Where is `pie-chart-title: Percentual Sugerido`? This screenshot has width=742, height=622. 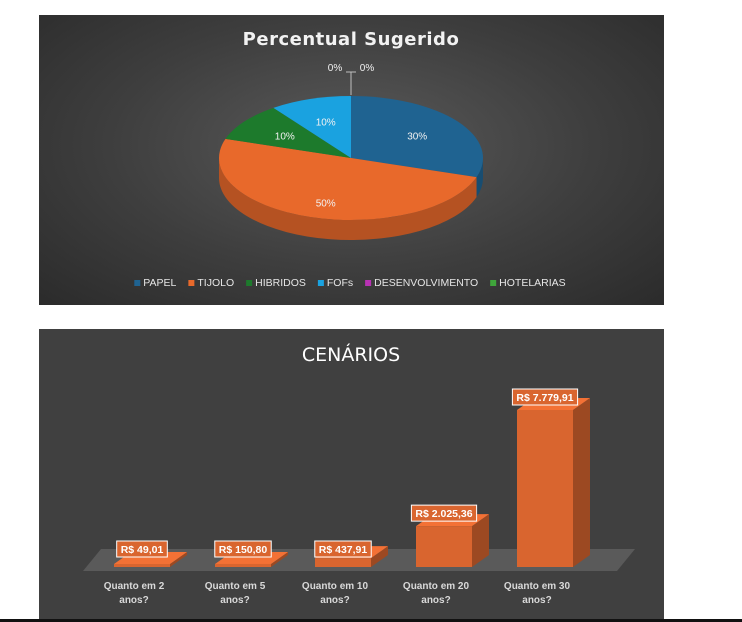 pie-chart-title: Percentual Sugerido is located at coordinates (351, 39).